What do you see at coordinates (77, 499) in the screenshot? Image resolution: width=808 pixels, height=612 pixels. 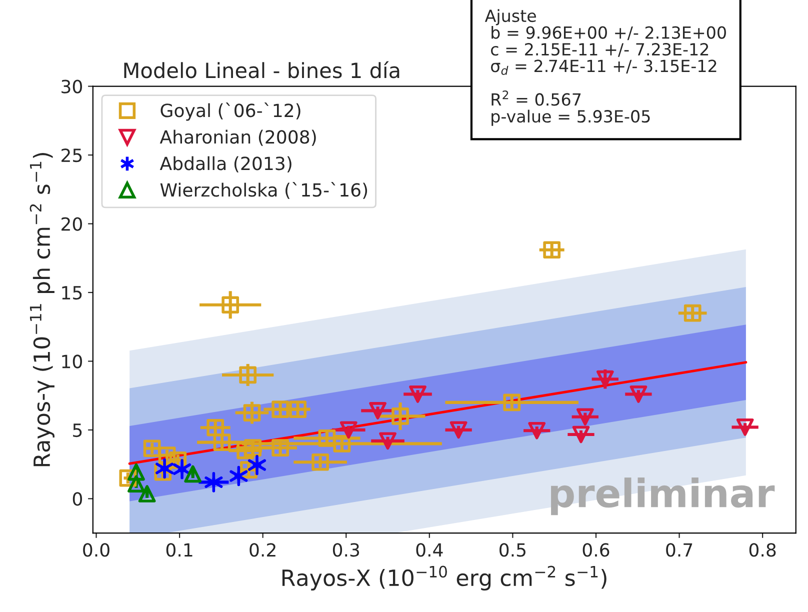 I see `y-tick-label: 0` at bounding box center [77, 499].